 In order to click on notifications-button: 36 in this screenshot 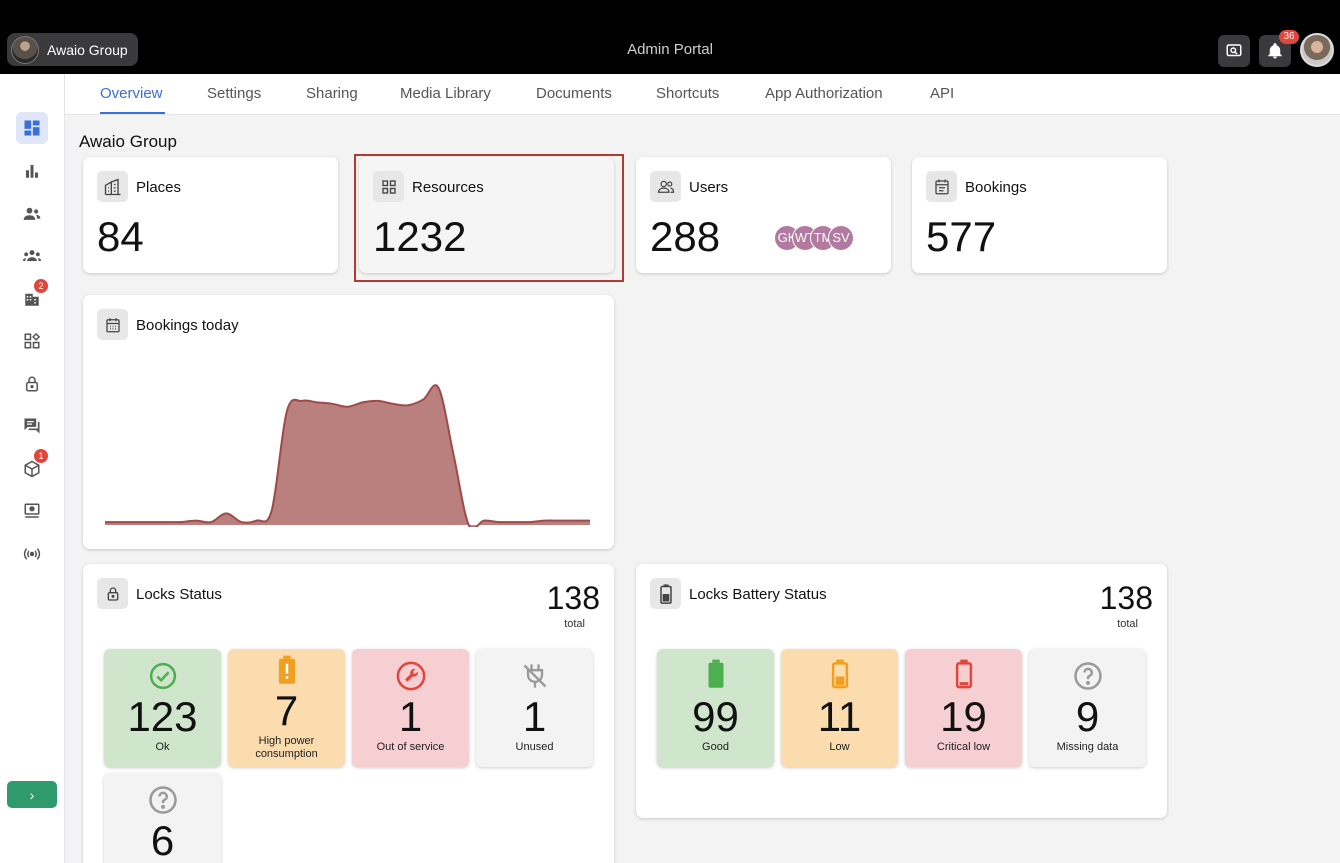, I will do `click(1279, 48)`.